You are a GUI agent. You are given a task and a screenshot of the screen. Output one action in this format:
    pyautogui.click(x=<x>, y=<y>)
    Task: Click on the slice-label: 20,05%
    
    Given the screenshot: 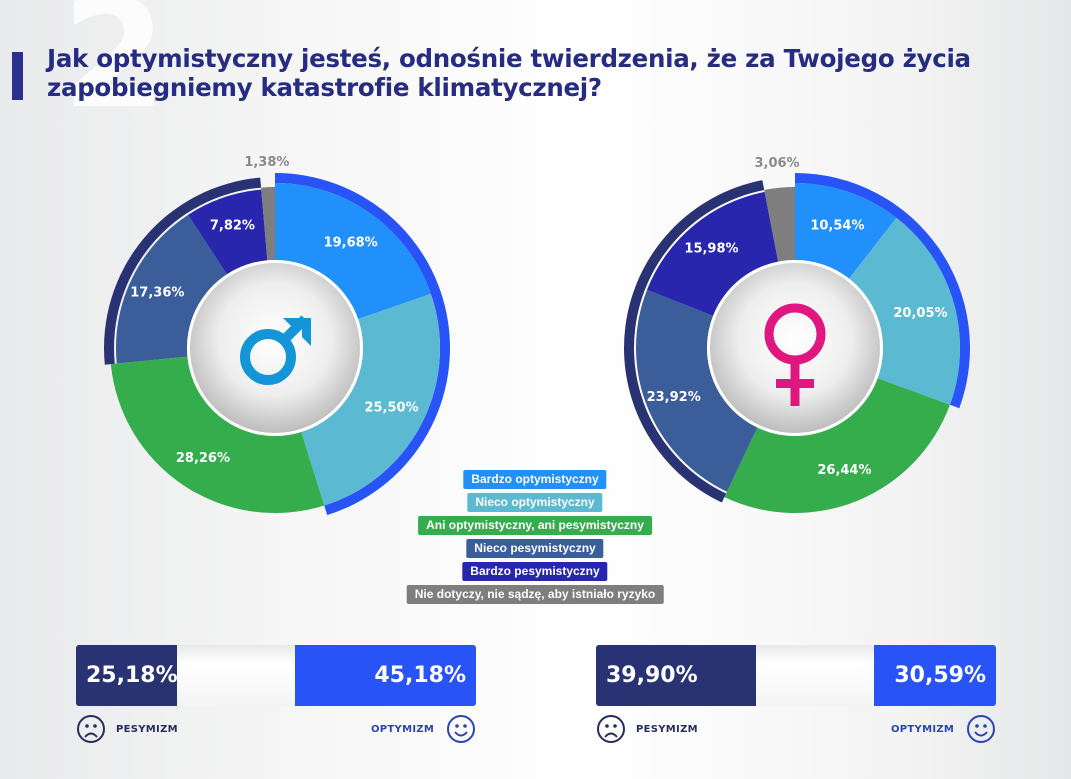 What is the action you would take?
    pyautogui.click(x=920, y=313)
    